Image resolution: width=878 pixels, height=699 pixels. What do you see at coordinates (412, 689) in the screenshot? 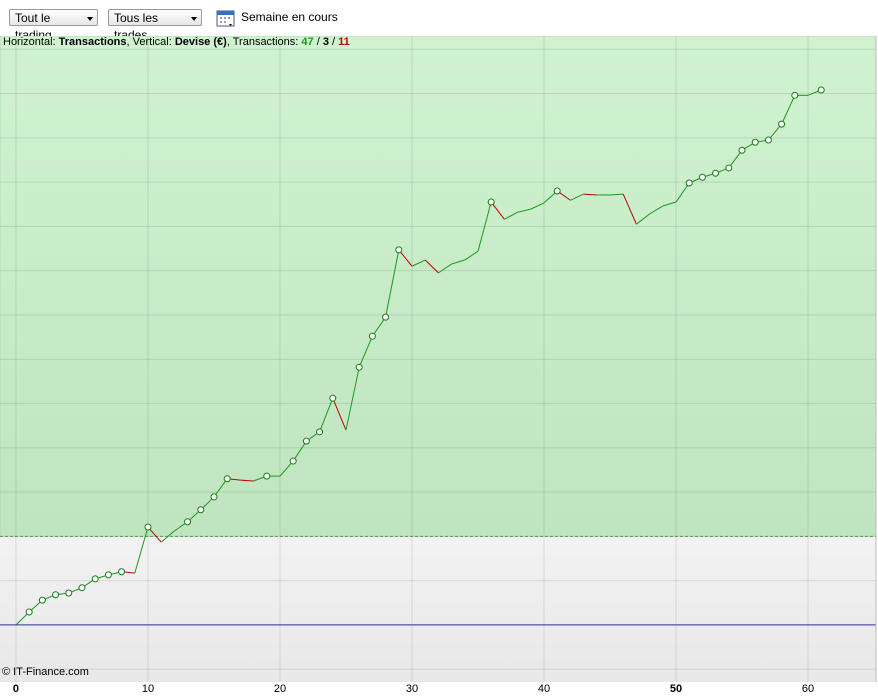
I see `x-tick-label: 30` at bounding box center [412, 689].